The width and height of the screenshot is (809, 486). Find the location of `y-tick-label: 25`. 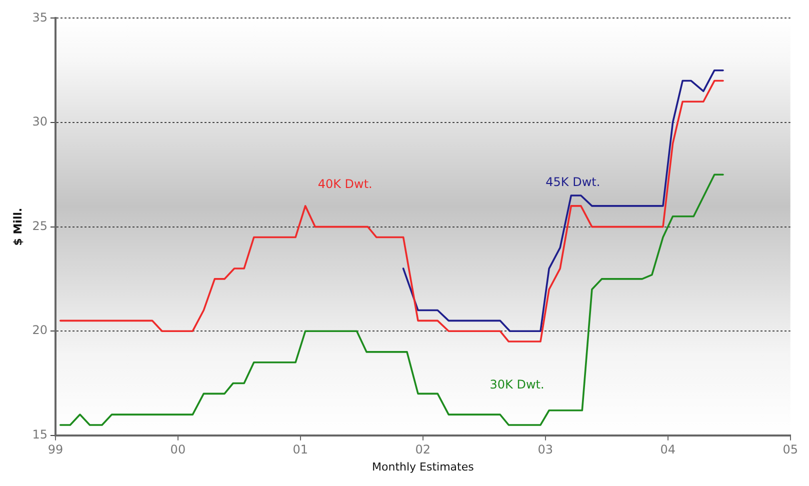

y-tick-label: 25 is located at coordinates (40, 225).